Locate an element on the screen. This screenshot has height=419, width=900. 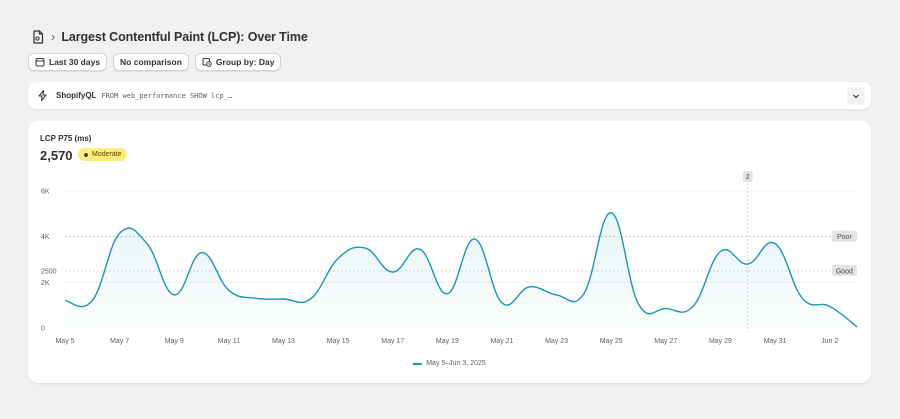
lightning-icon is located at coordinates (42, 95).